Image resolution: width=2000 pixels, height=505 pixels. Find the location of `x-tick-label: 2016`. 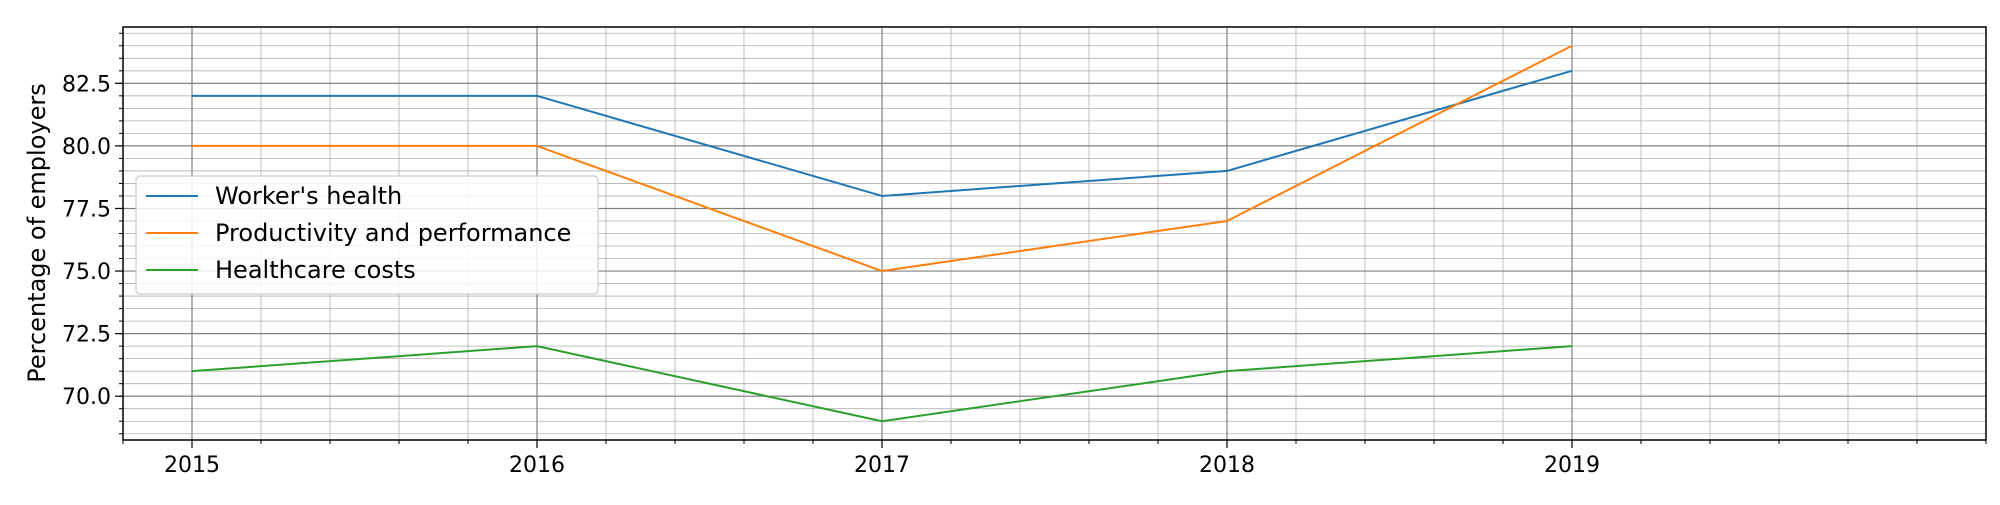

x-tick-label: 2016 is located at coordinates (537, 465).